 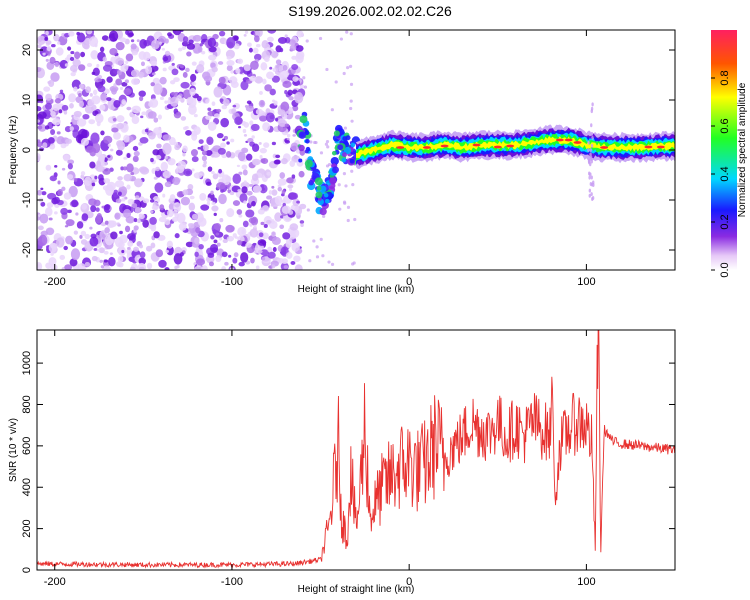 I want to click on bottom-y-tick-label: 400, so click(x=27, y=487).